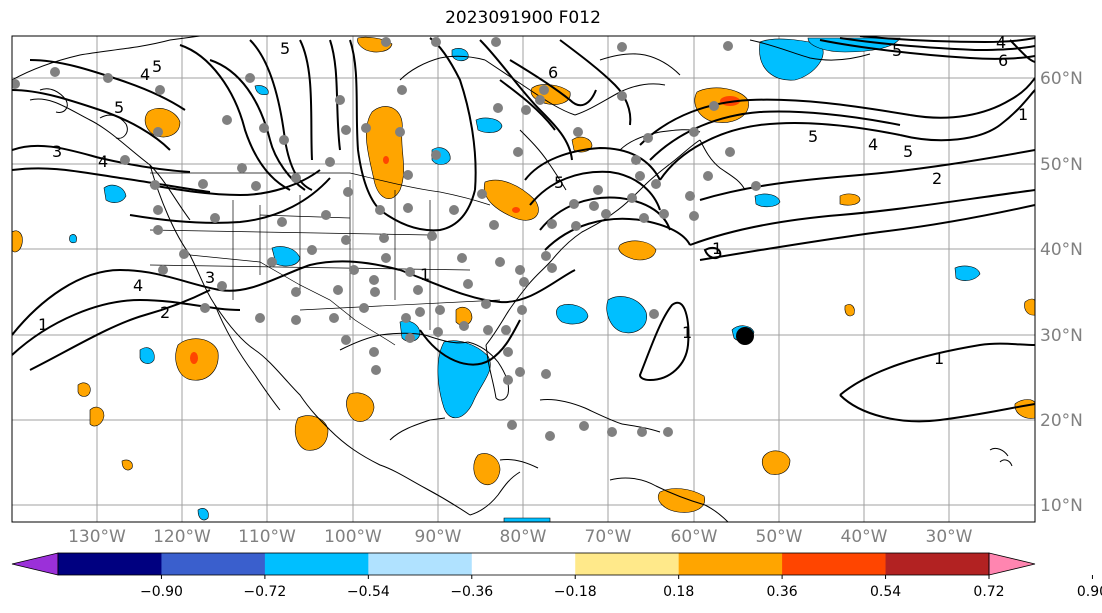 Image resolution: width=1102 pixels, height=613 pixels. I want to click on colorbar-tick-label: 0.54, so click(885, 592).